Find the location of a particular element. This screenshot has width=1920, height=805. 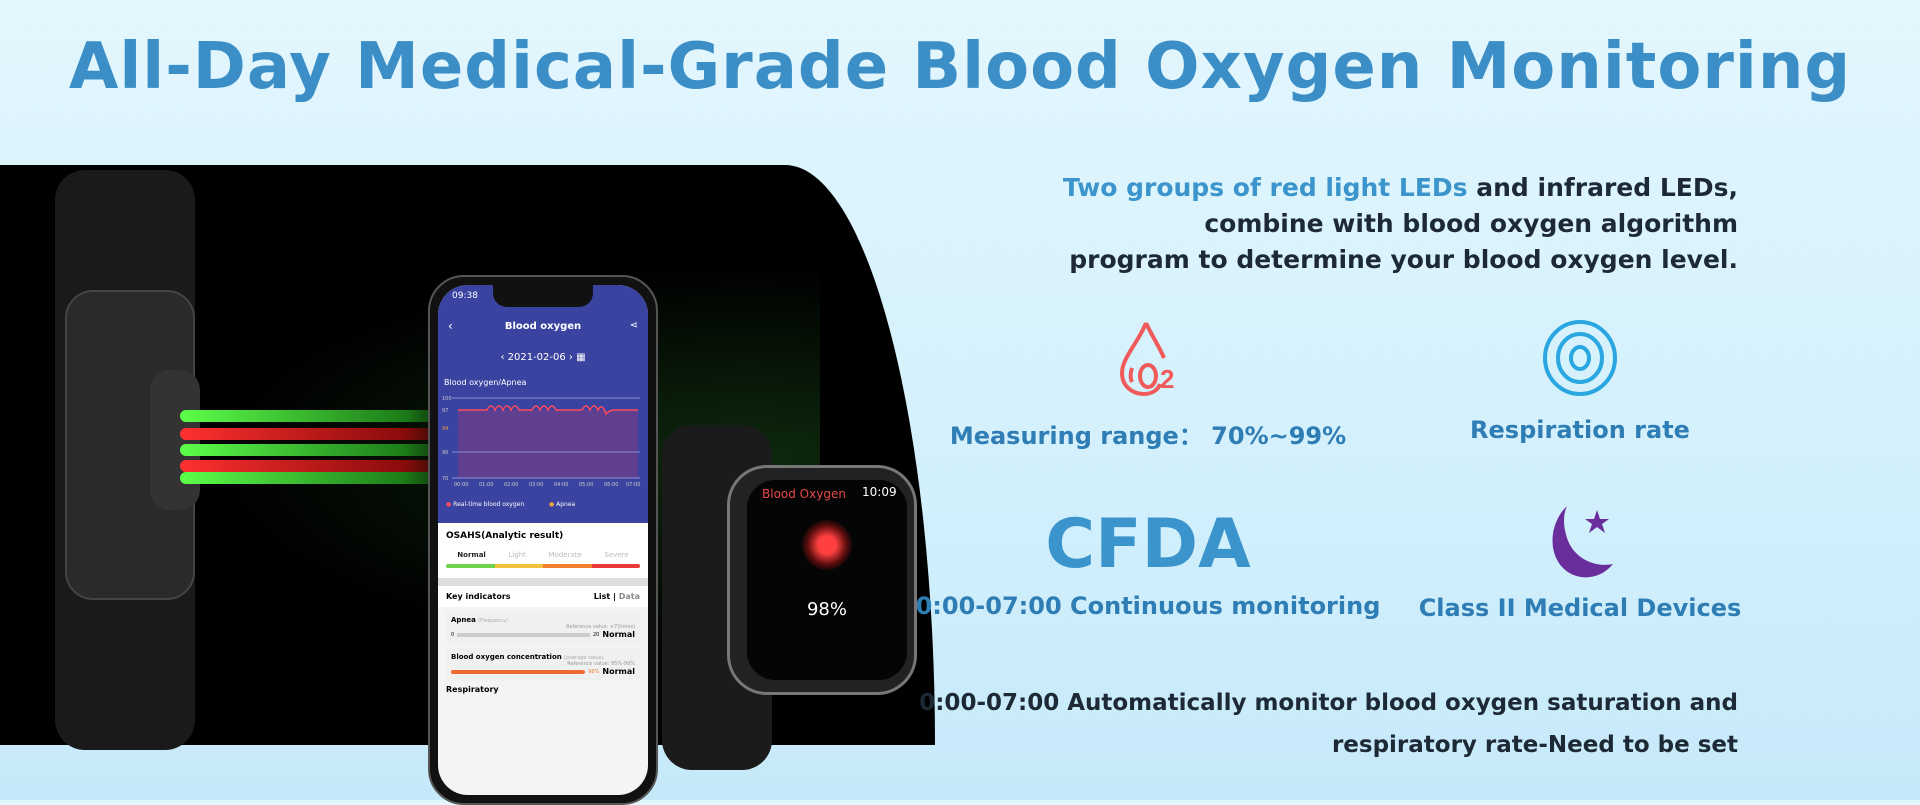

prev-date-icon: ‹ is located at coordinates (504, 357).